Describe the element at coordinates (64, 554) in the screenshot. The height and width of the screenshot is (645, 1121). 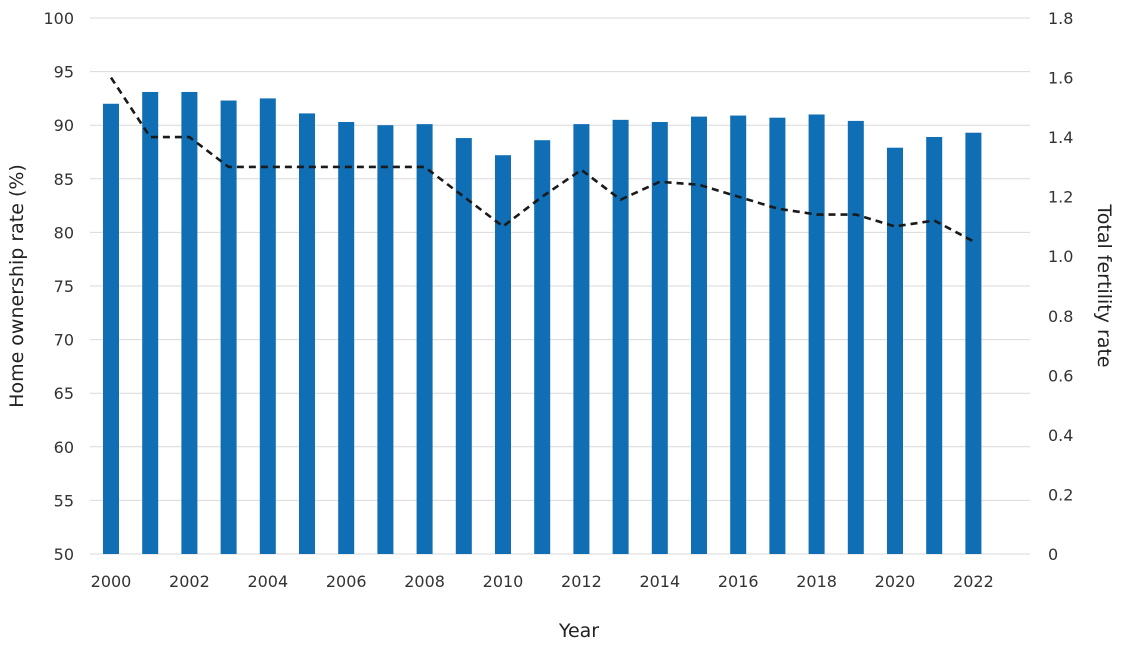
I see `y-left-tick-label: 50` at that location.